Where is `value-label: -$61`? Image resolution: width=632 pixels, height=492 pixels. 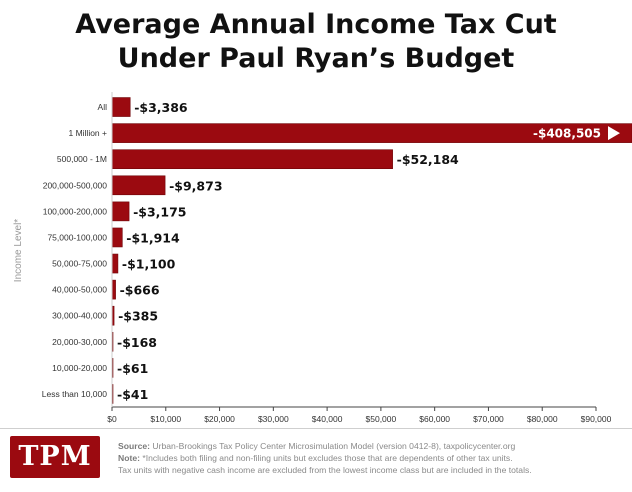
value-label: -$61 is located at coordinates (132, 368).